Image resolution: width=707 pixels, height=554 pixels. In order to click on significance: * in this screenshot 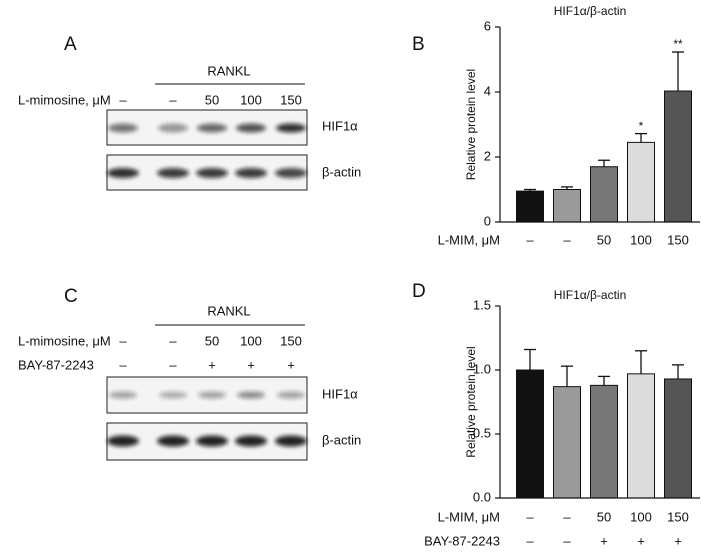, I will do `click(641, 126)`.